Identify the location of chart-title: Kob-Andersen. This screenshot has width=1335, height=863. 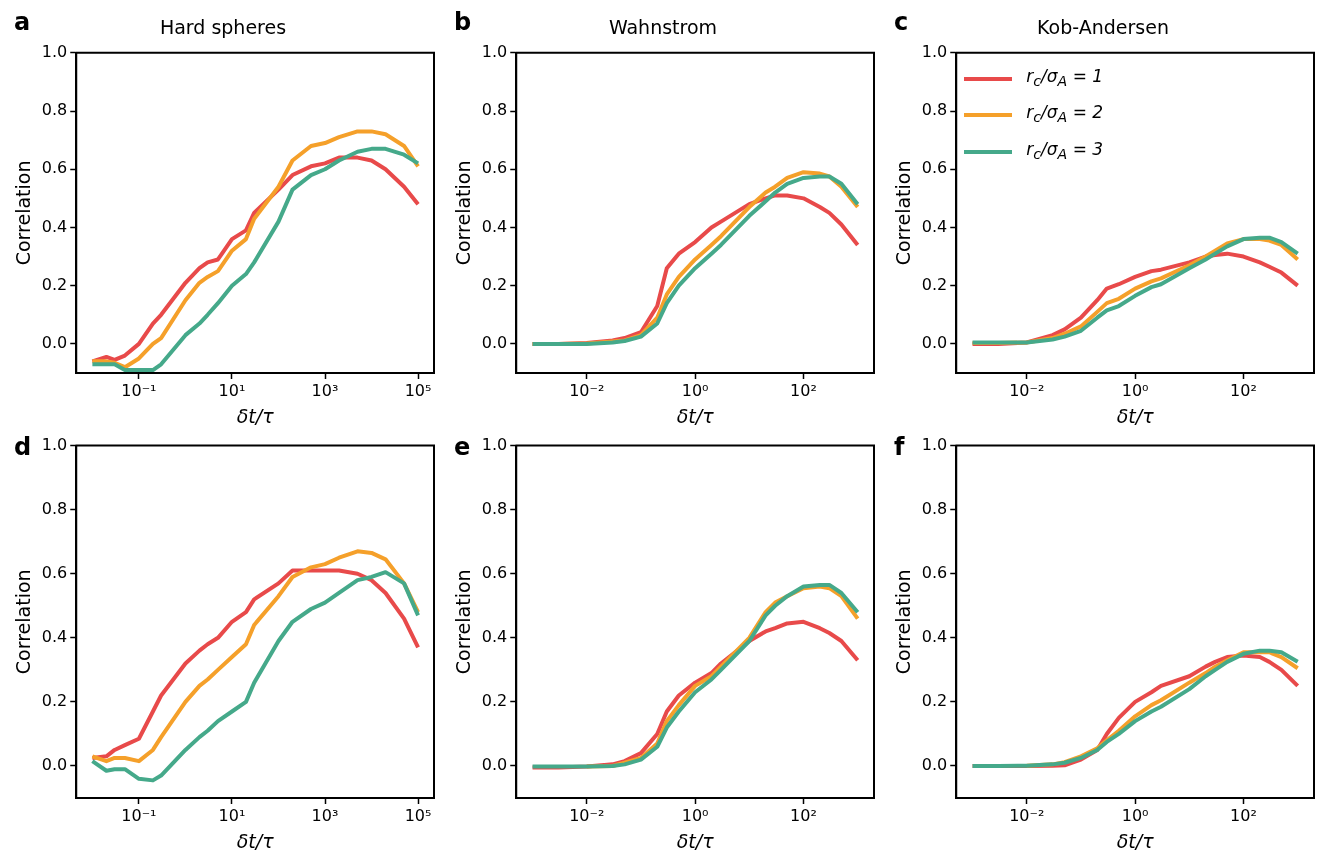
(1103, 27).